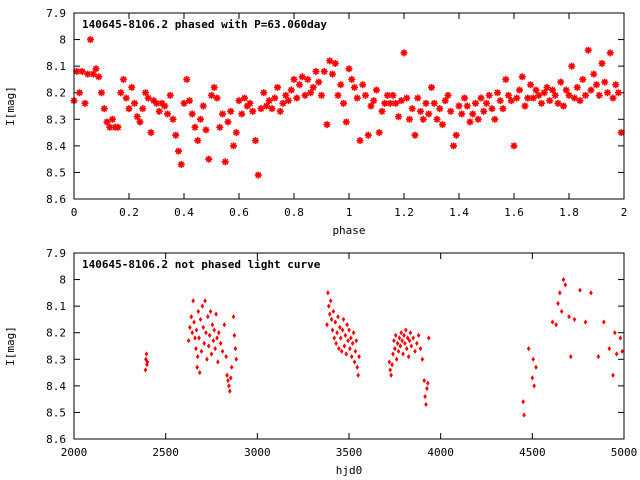 The image size is (640, 480). Describe the element at coordinates (349, 470) in the screenshot. I see `unphased-x-axis-label: hjd0` at that location.